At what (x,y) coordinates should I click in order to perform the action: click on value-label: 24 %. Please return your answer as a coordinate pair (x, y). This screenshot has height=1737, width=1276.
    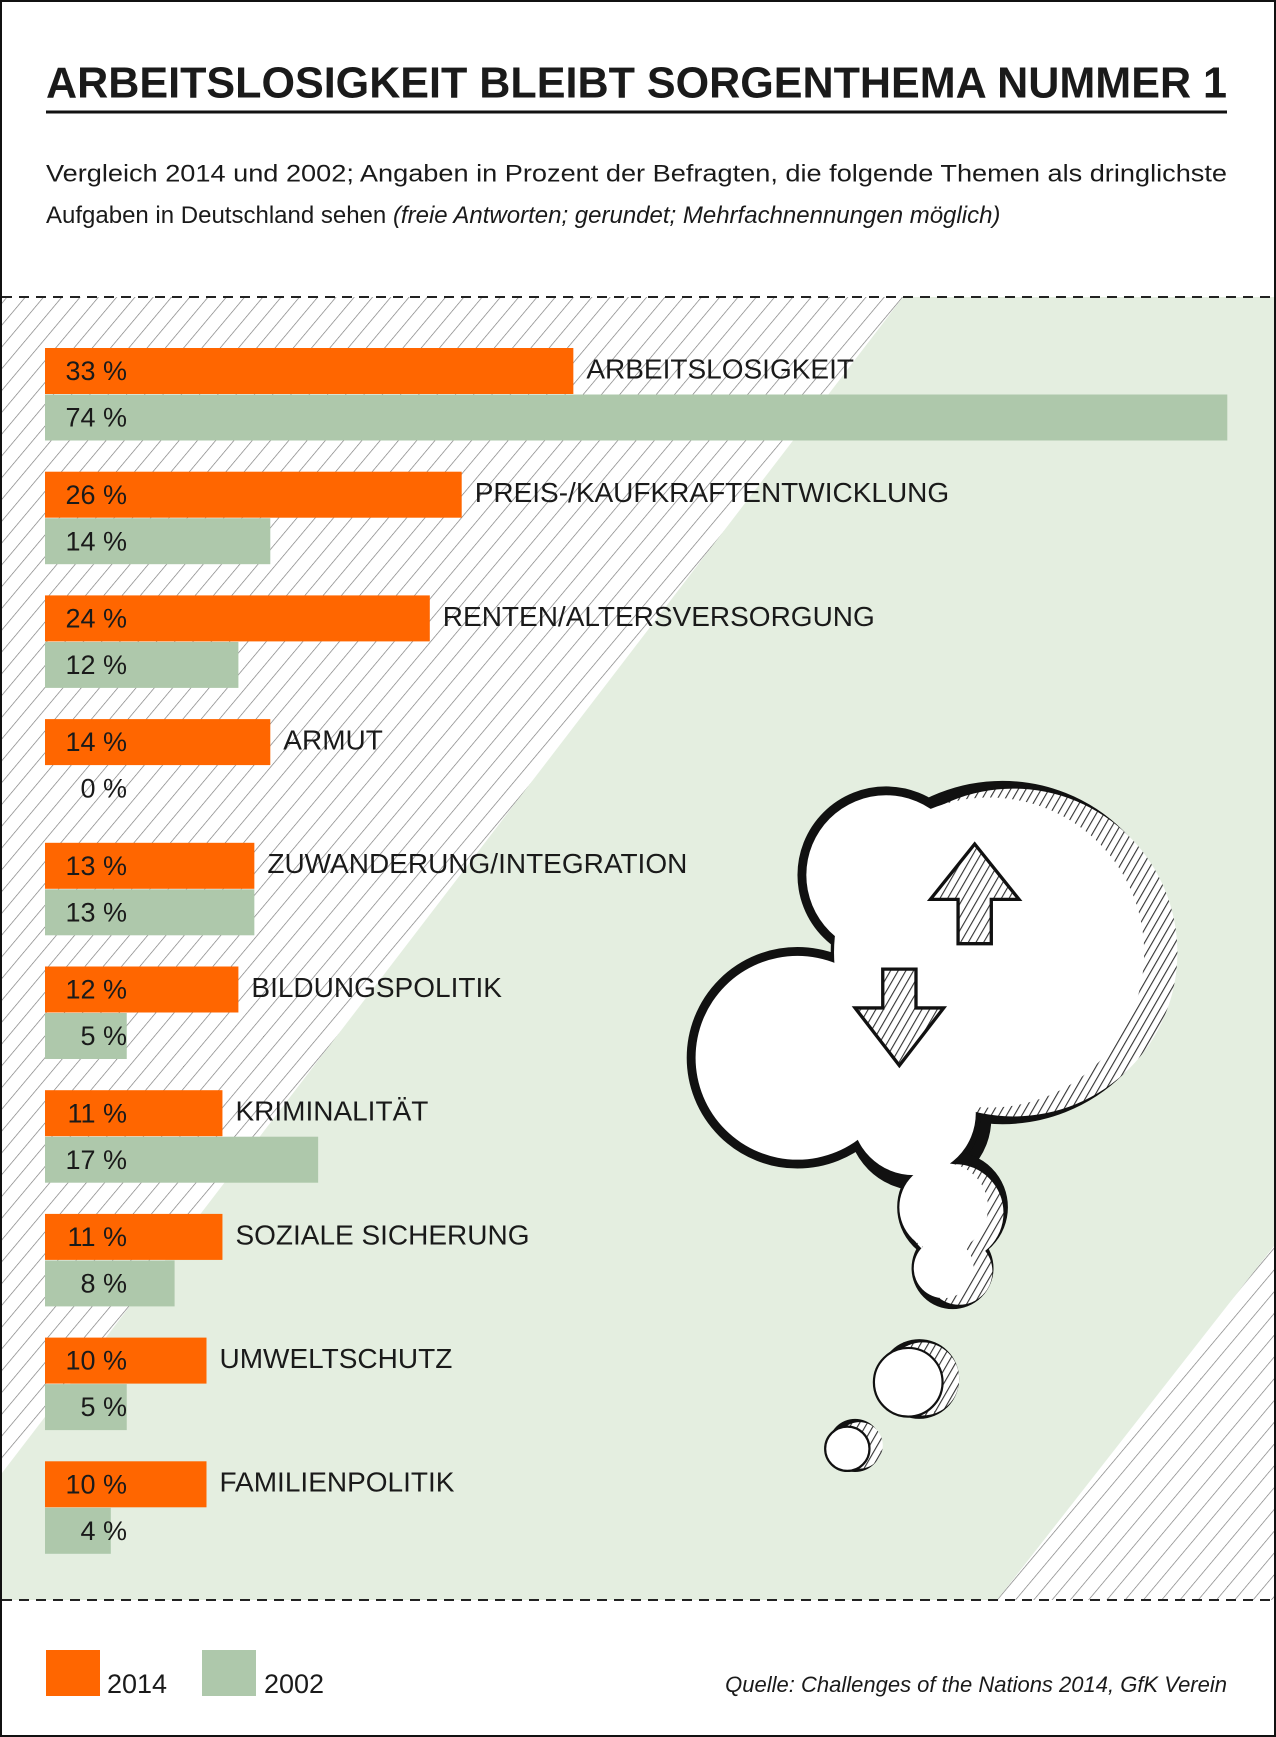
    Looking at the image, I should click on (96, 619).